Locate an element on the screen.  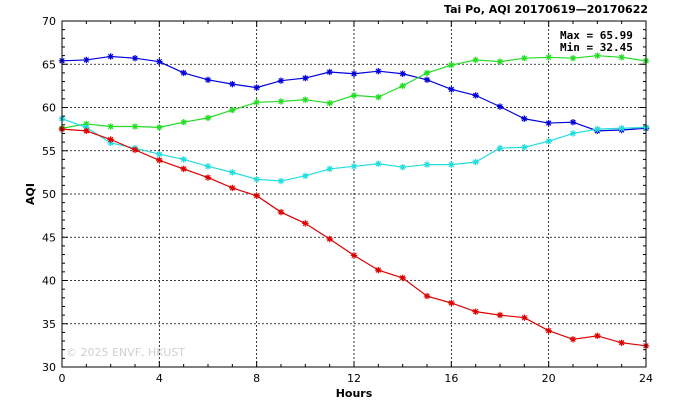
x-tick-label: 20 is located at coordinates (549, 378).